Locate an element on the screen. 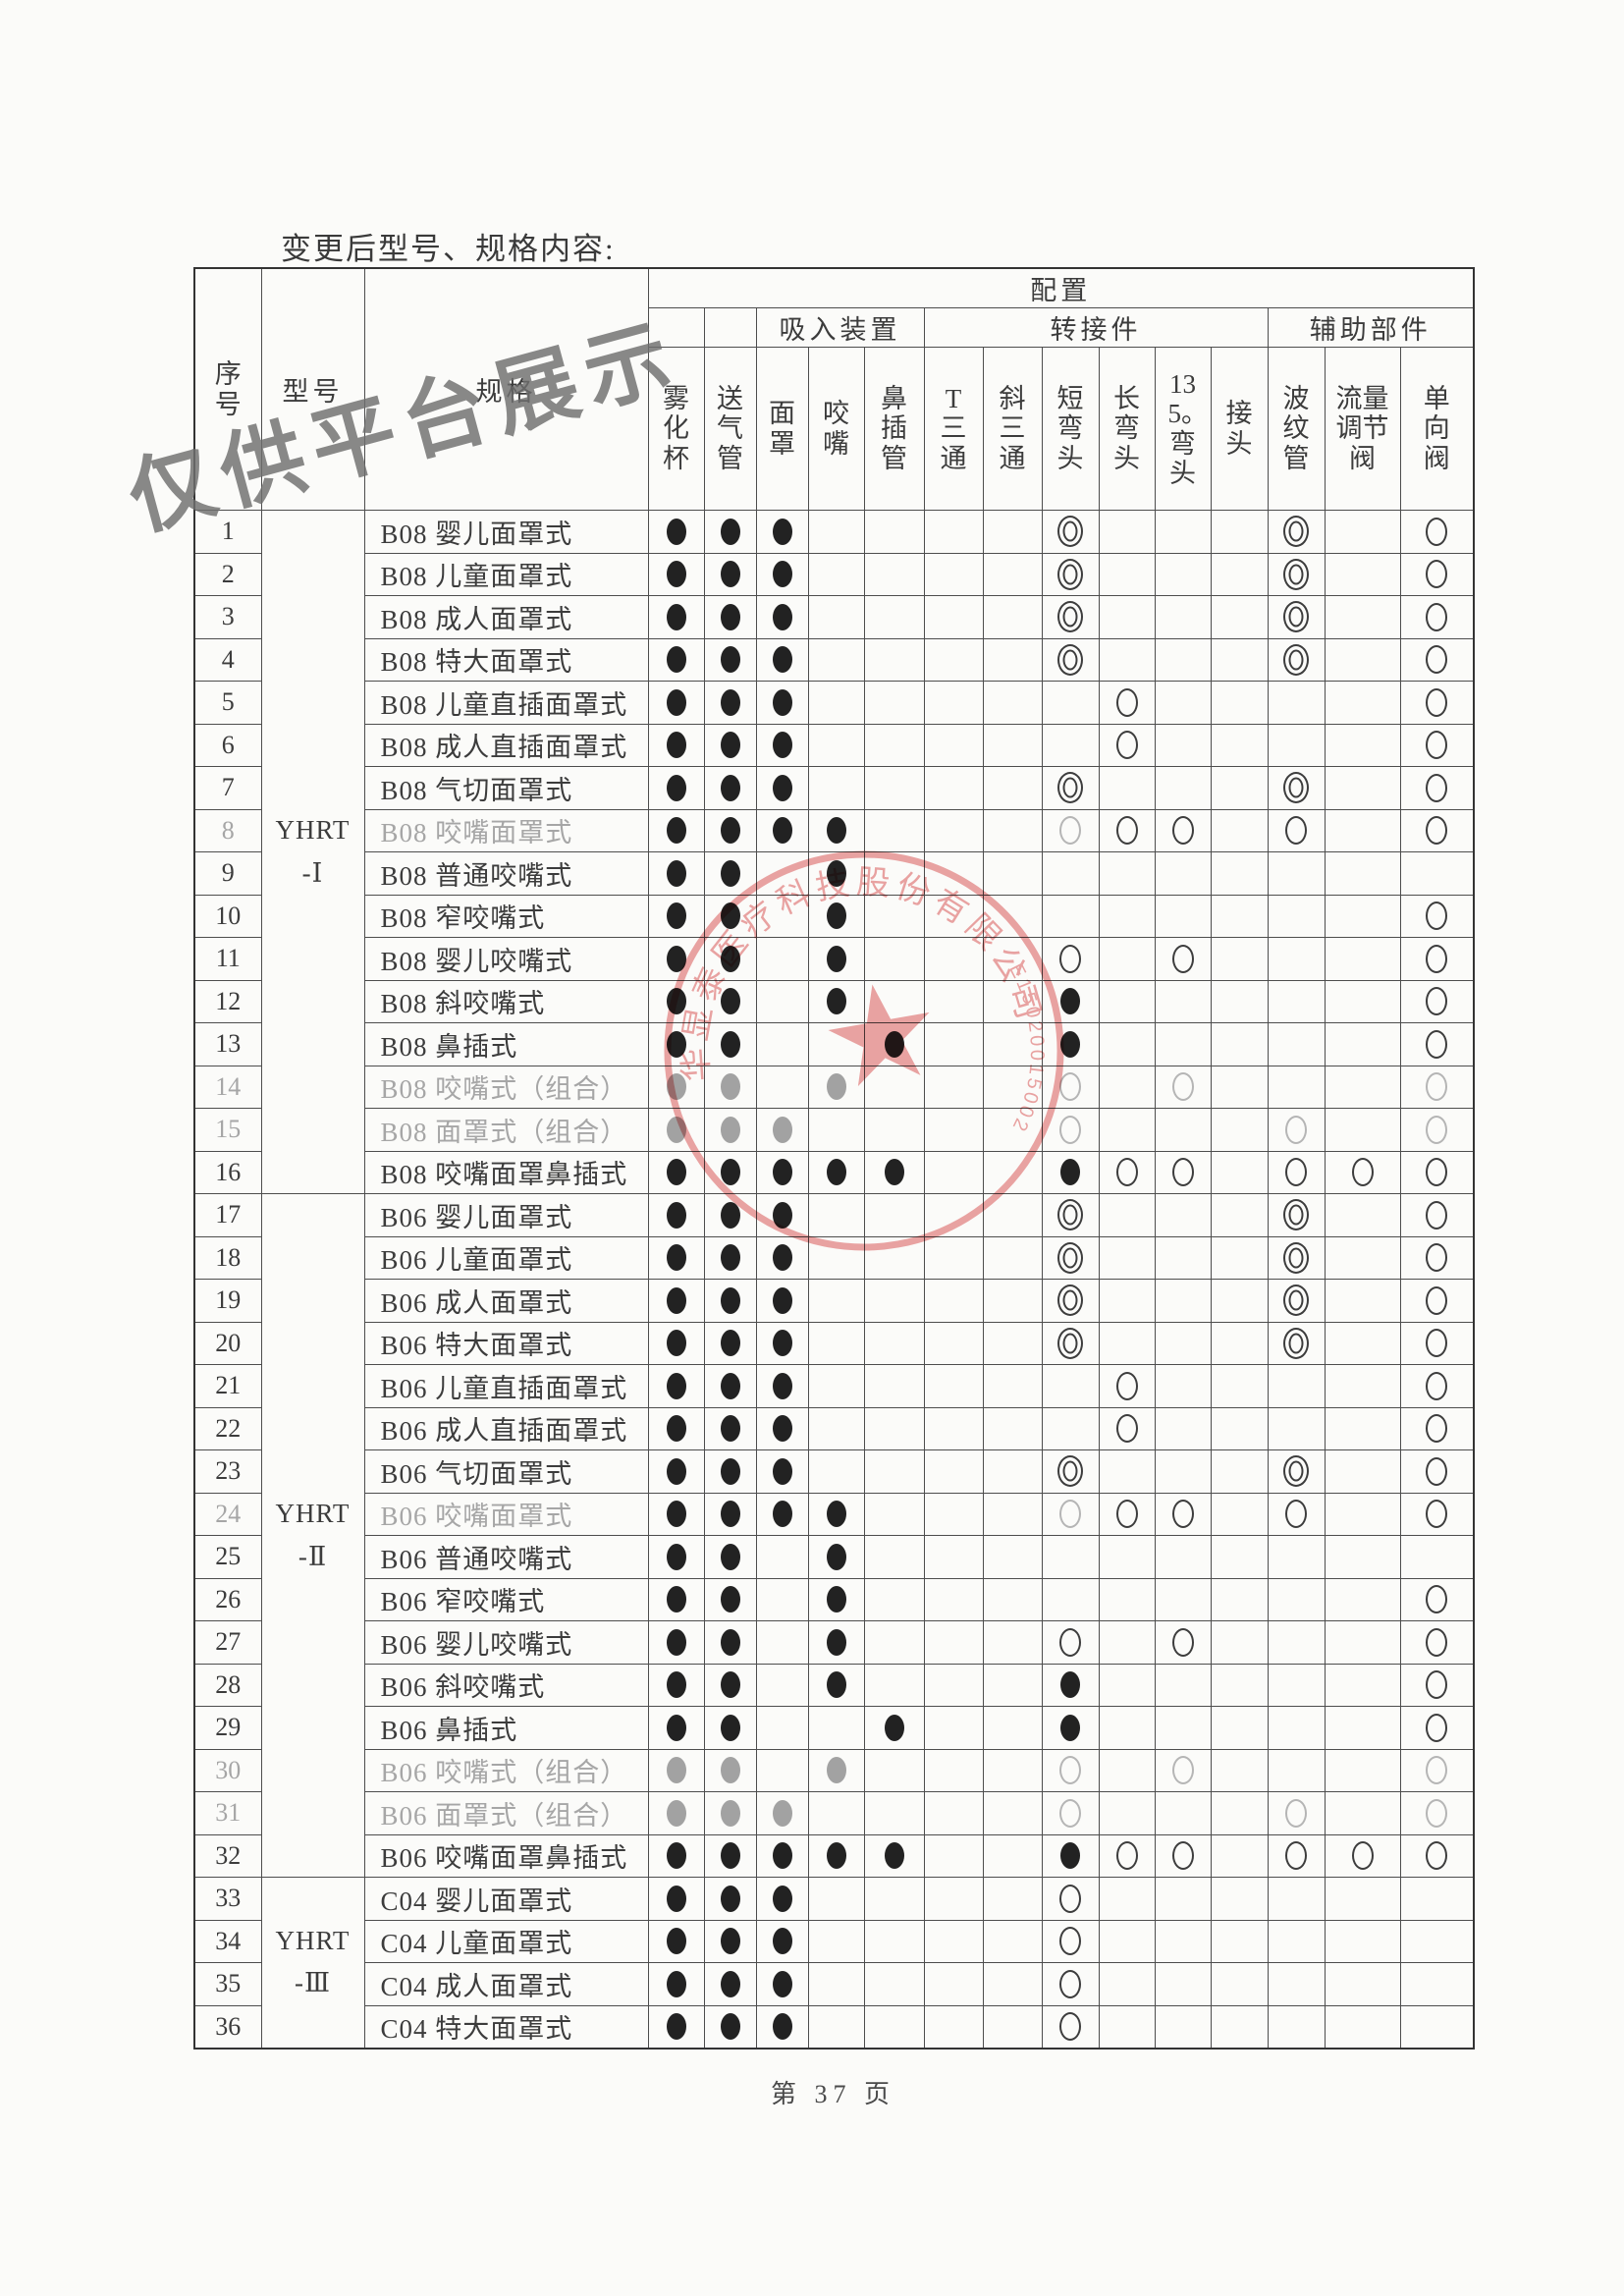 This screenshot has width=1624, height=2296. table-row: 6 B08 成人直插面罩式 is located at coordinates (834, 745).